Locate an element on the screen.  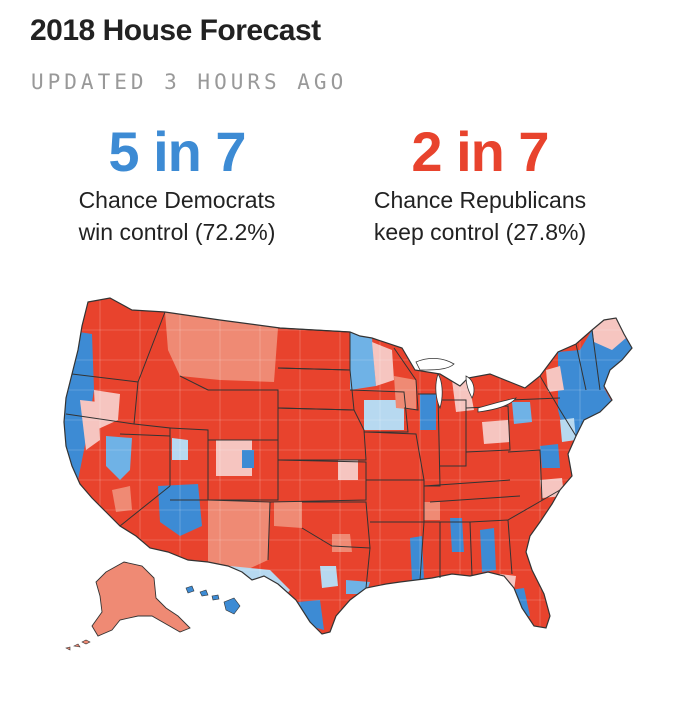
hawaii is located at coordinates (213, 600).